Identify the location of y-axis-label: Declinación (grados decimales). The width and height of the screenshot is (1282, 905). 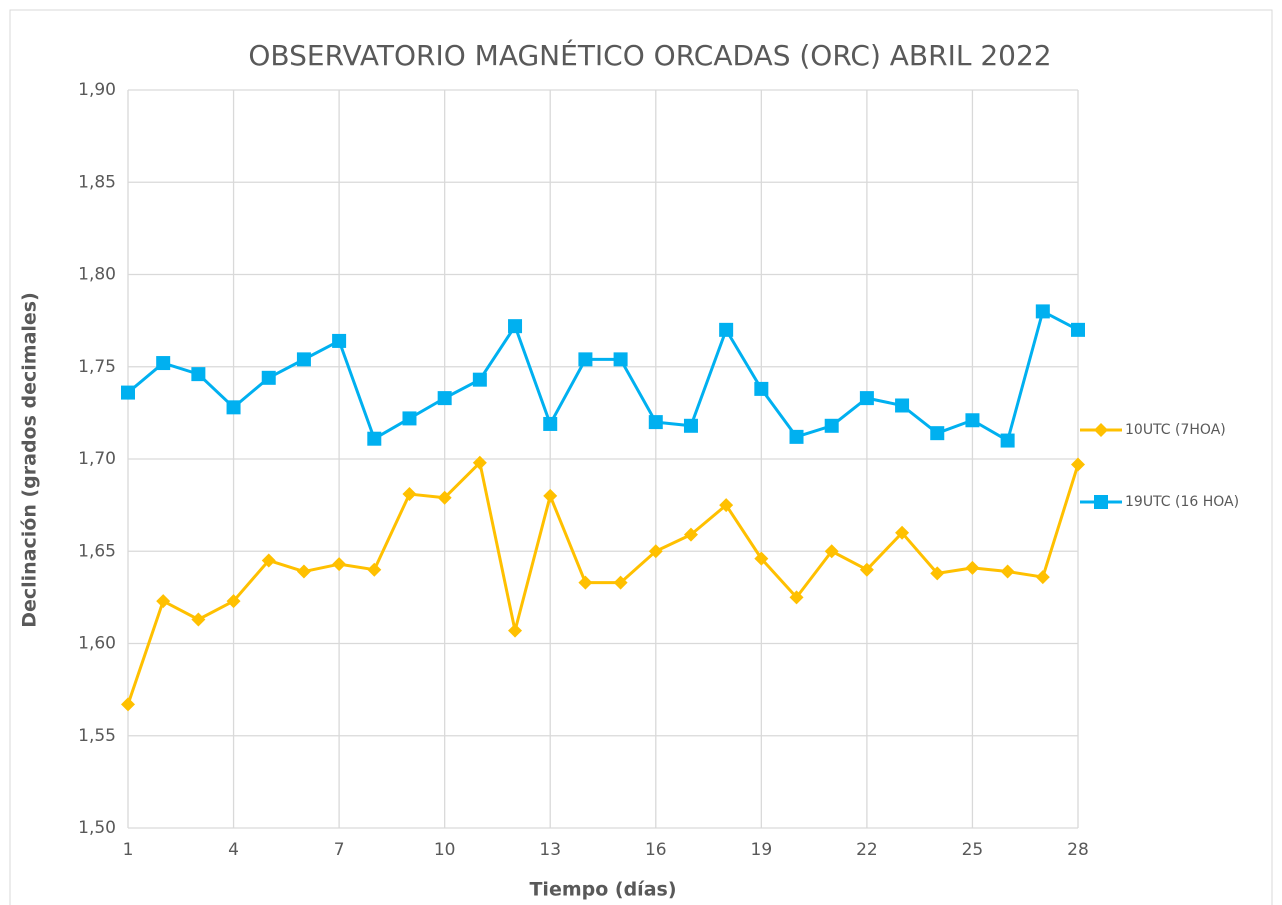
(30, 460).